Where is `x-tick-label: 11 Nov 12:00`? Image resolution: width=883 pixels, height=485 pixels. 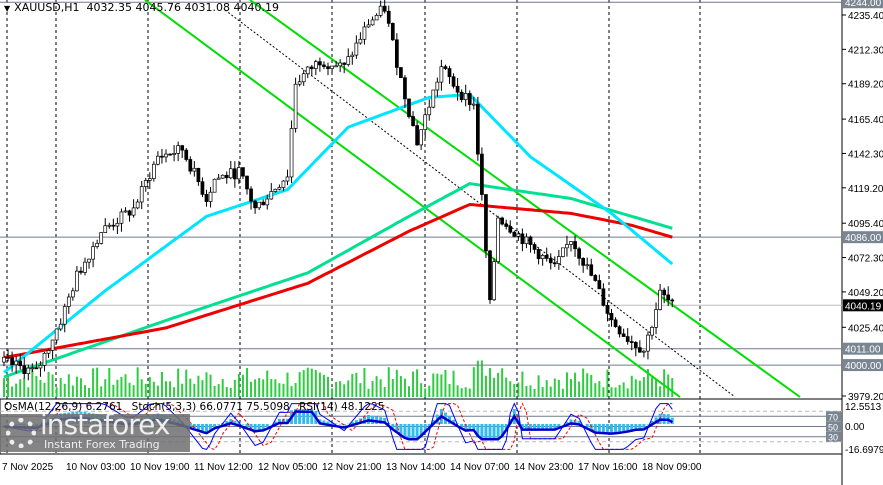 x-tick-label: 11 Nov 12:00 is located at coordinates (223, 467).